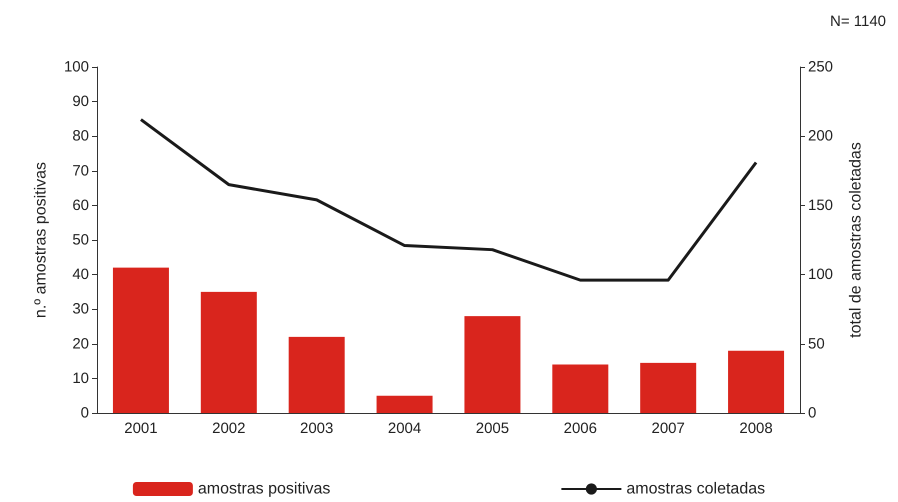 The width and height of the screenshot is (898, 502). Describe the element at coordinates (696, 489) in the screenshot. I see `legend-label: amostras coletadas` at that location.